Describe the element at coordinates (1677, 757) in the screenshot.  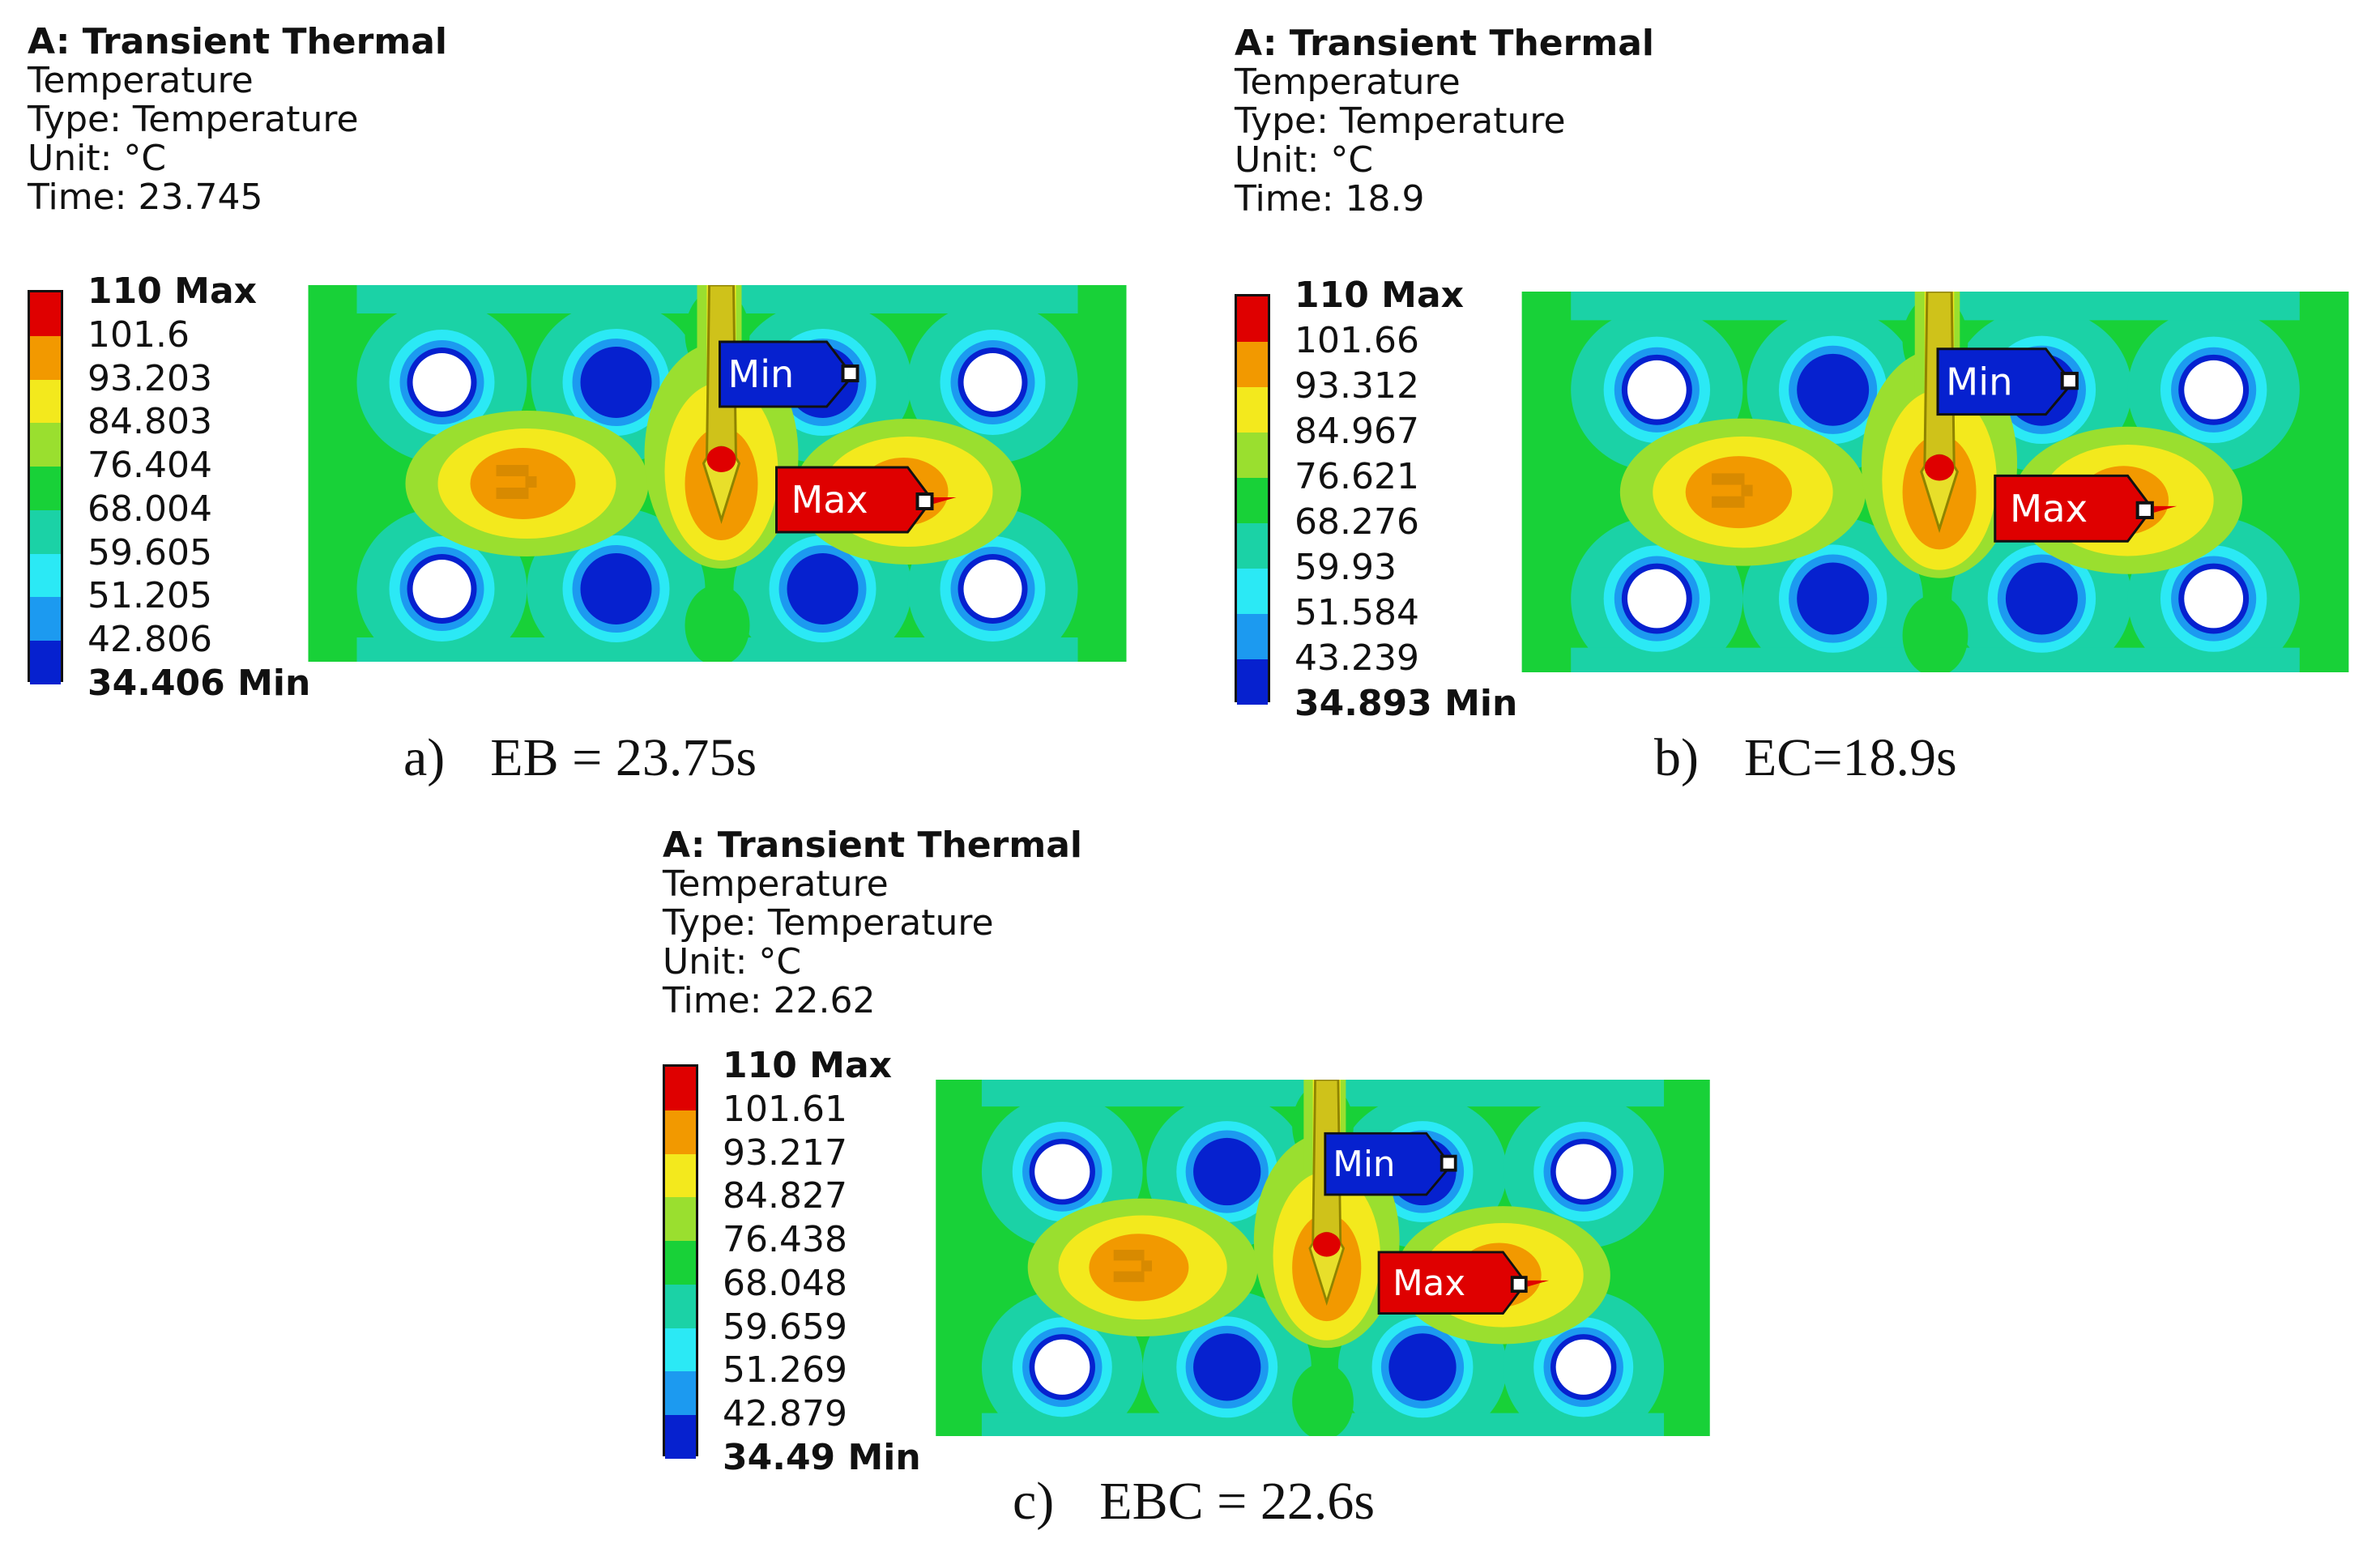
I see `caption-letter: b)` at that location.